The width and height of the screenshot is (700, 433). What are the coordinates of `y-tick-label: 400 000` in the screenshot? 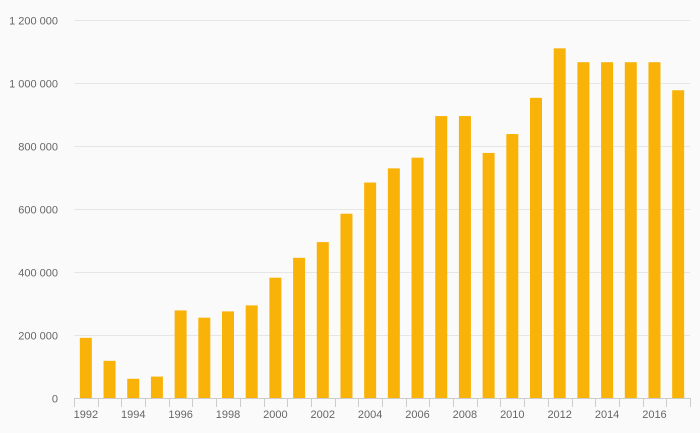 It's located at (38, 274).